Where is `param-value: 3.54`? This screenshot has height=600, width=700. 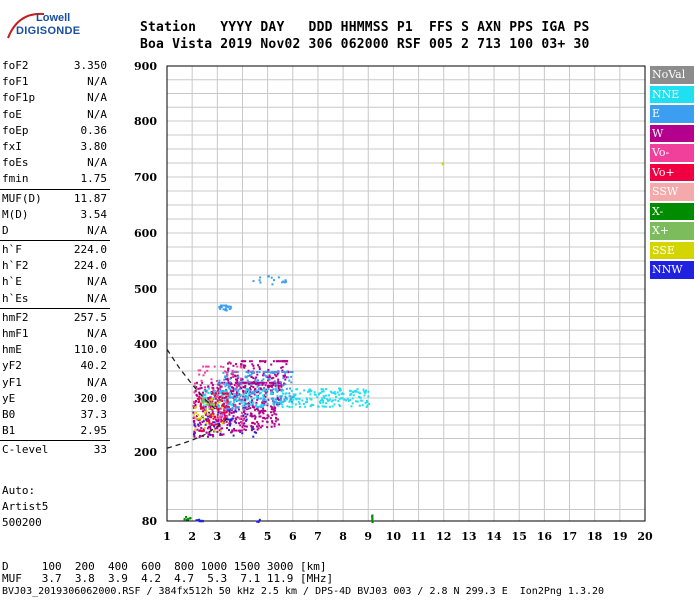 param-value: 3.54 is located at coordinates (94, 214).